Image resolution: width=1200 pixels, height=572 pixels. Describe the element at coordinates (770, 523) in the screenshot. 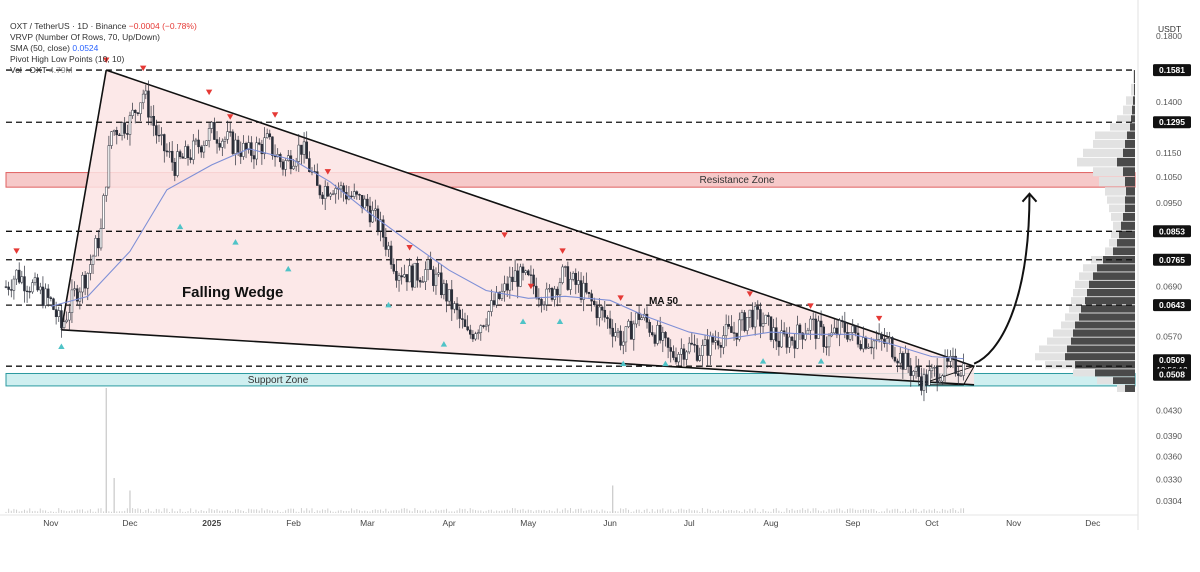

I see `time-tick-label: Aug` at that location.